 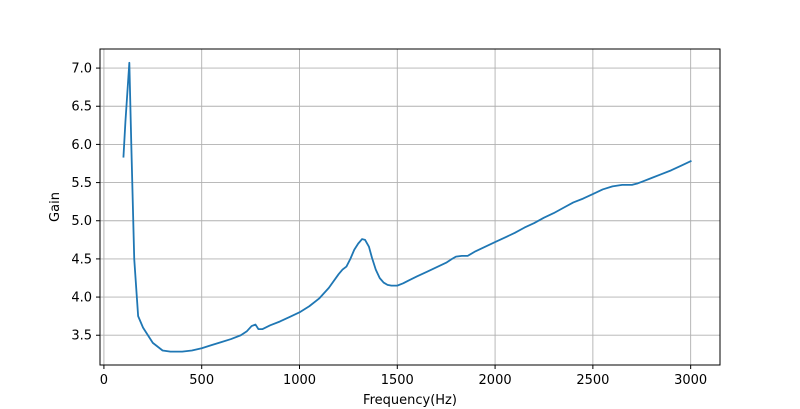 I want to click on y-tick-label: 4.0, so click(x=81, y=298).